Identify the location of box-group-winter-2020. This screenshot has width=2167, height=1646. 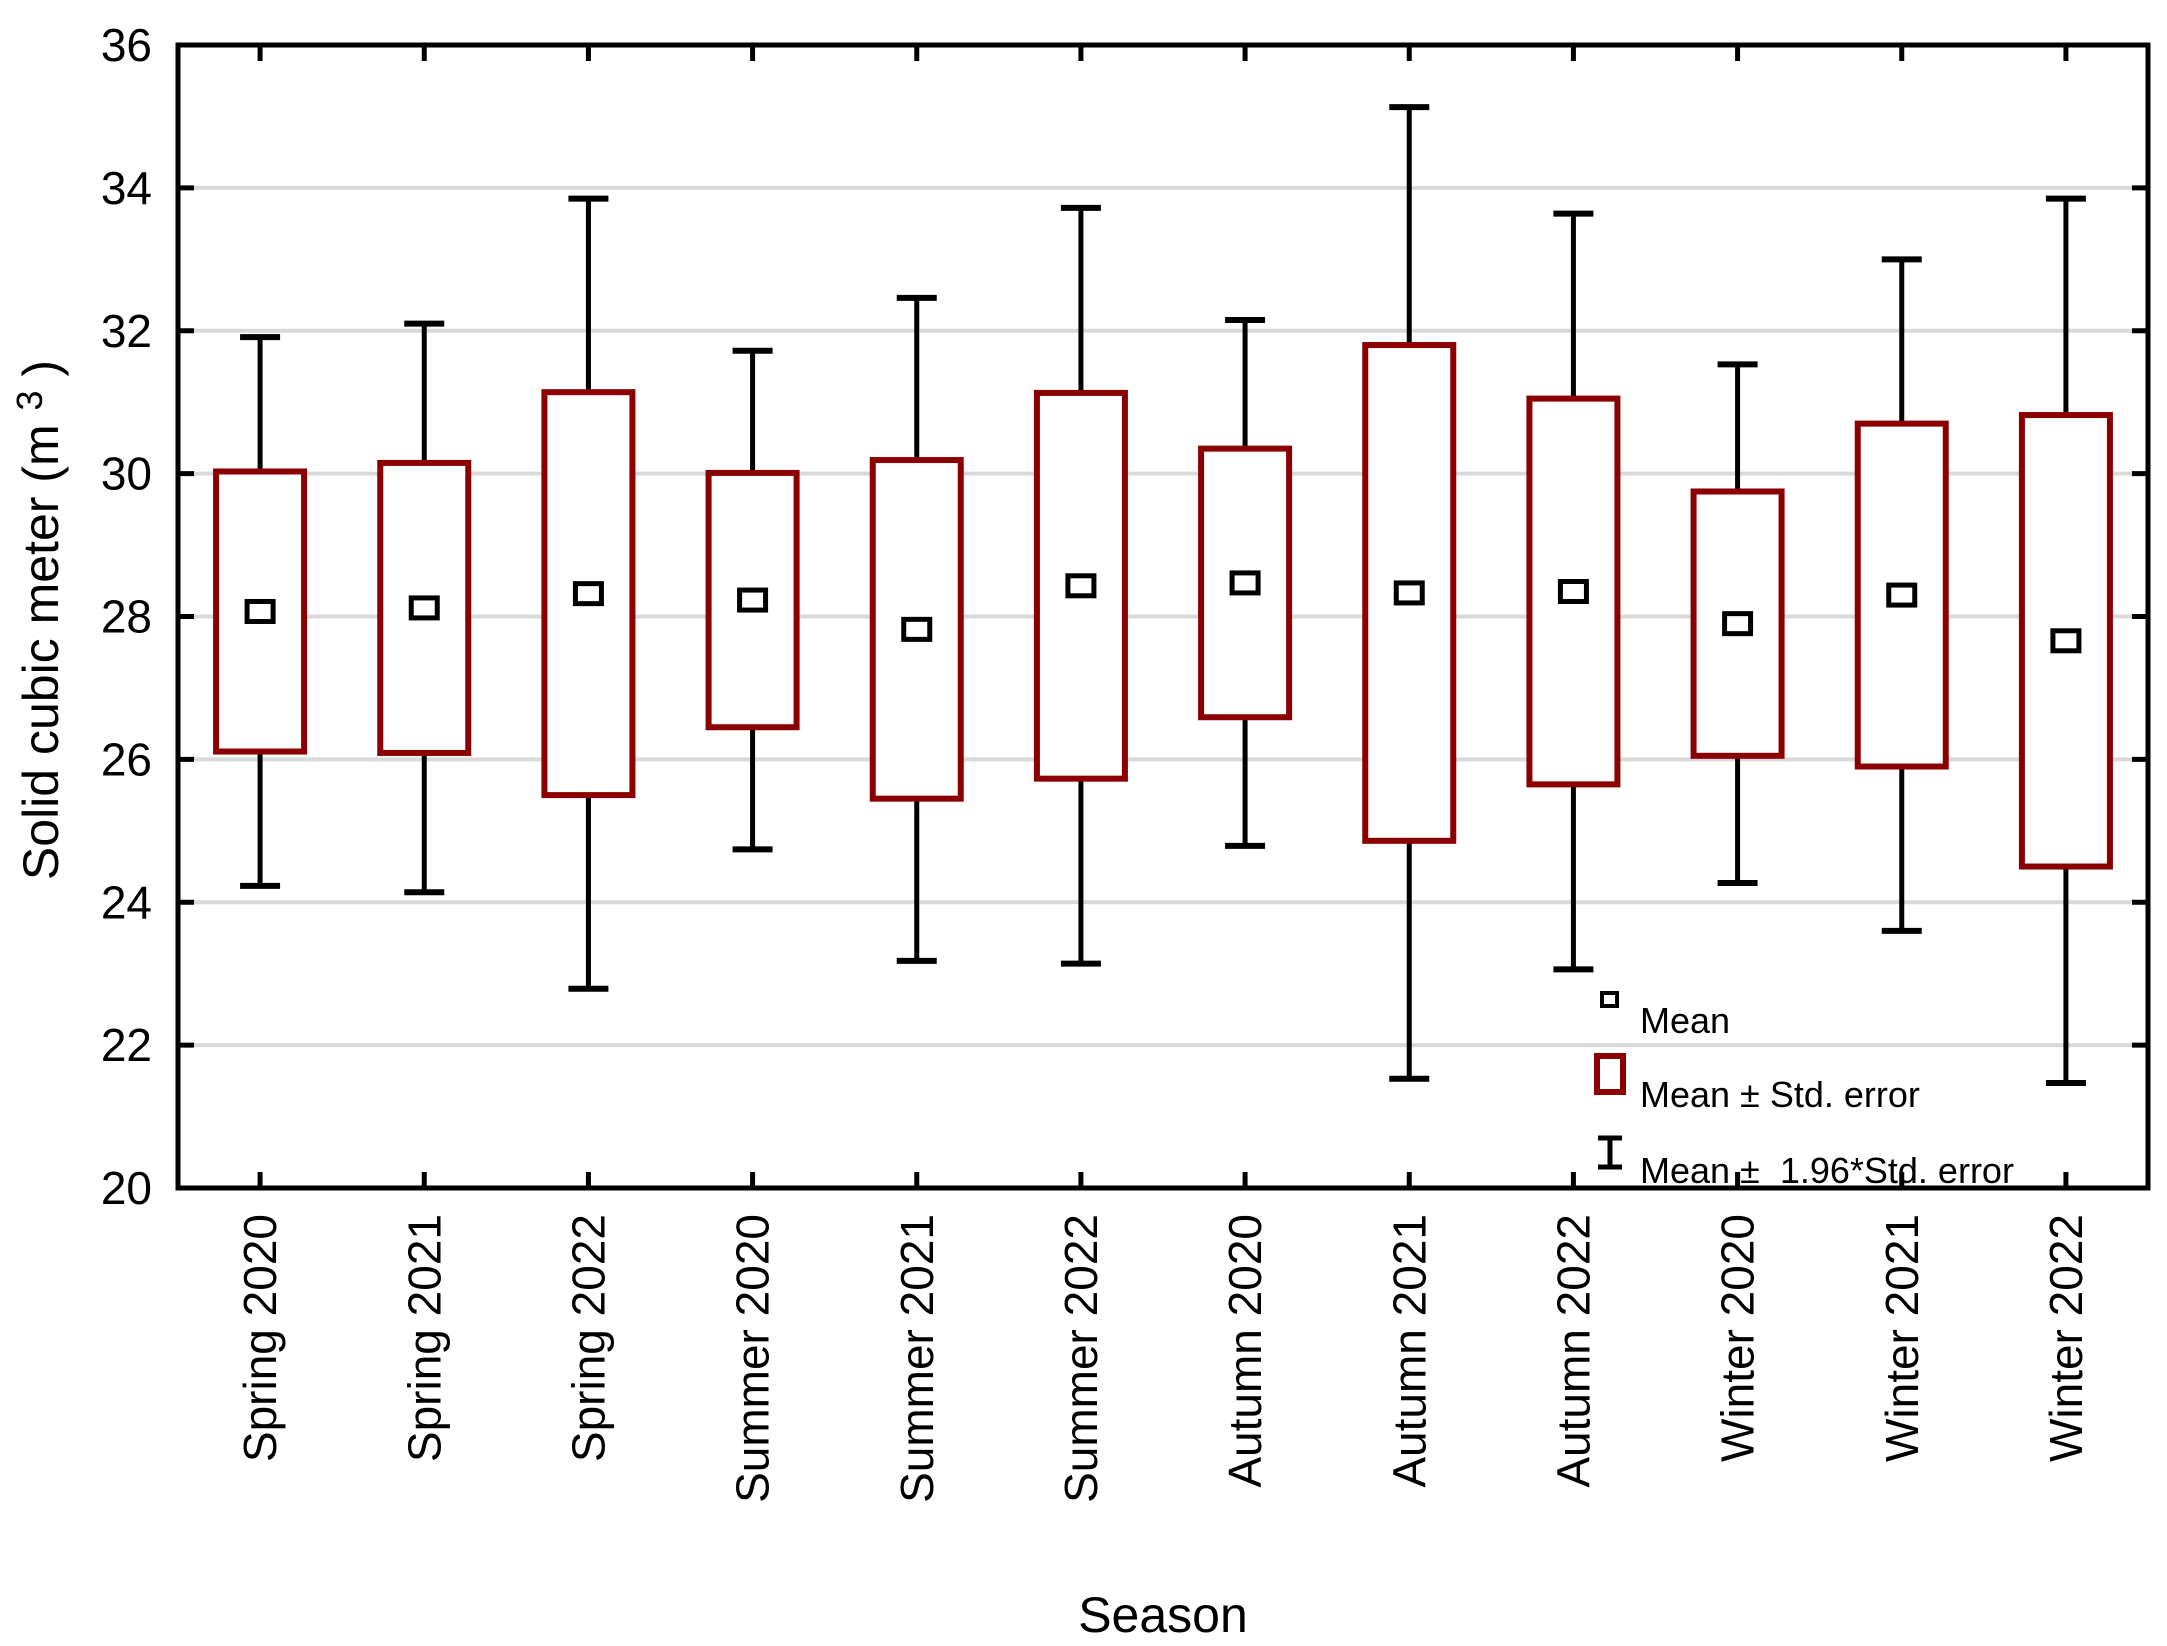
(1737, 623).